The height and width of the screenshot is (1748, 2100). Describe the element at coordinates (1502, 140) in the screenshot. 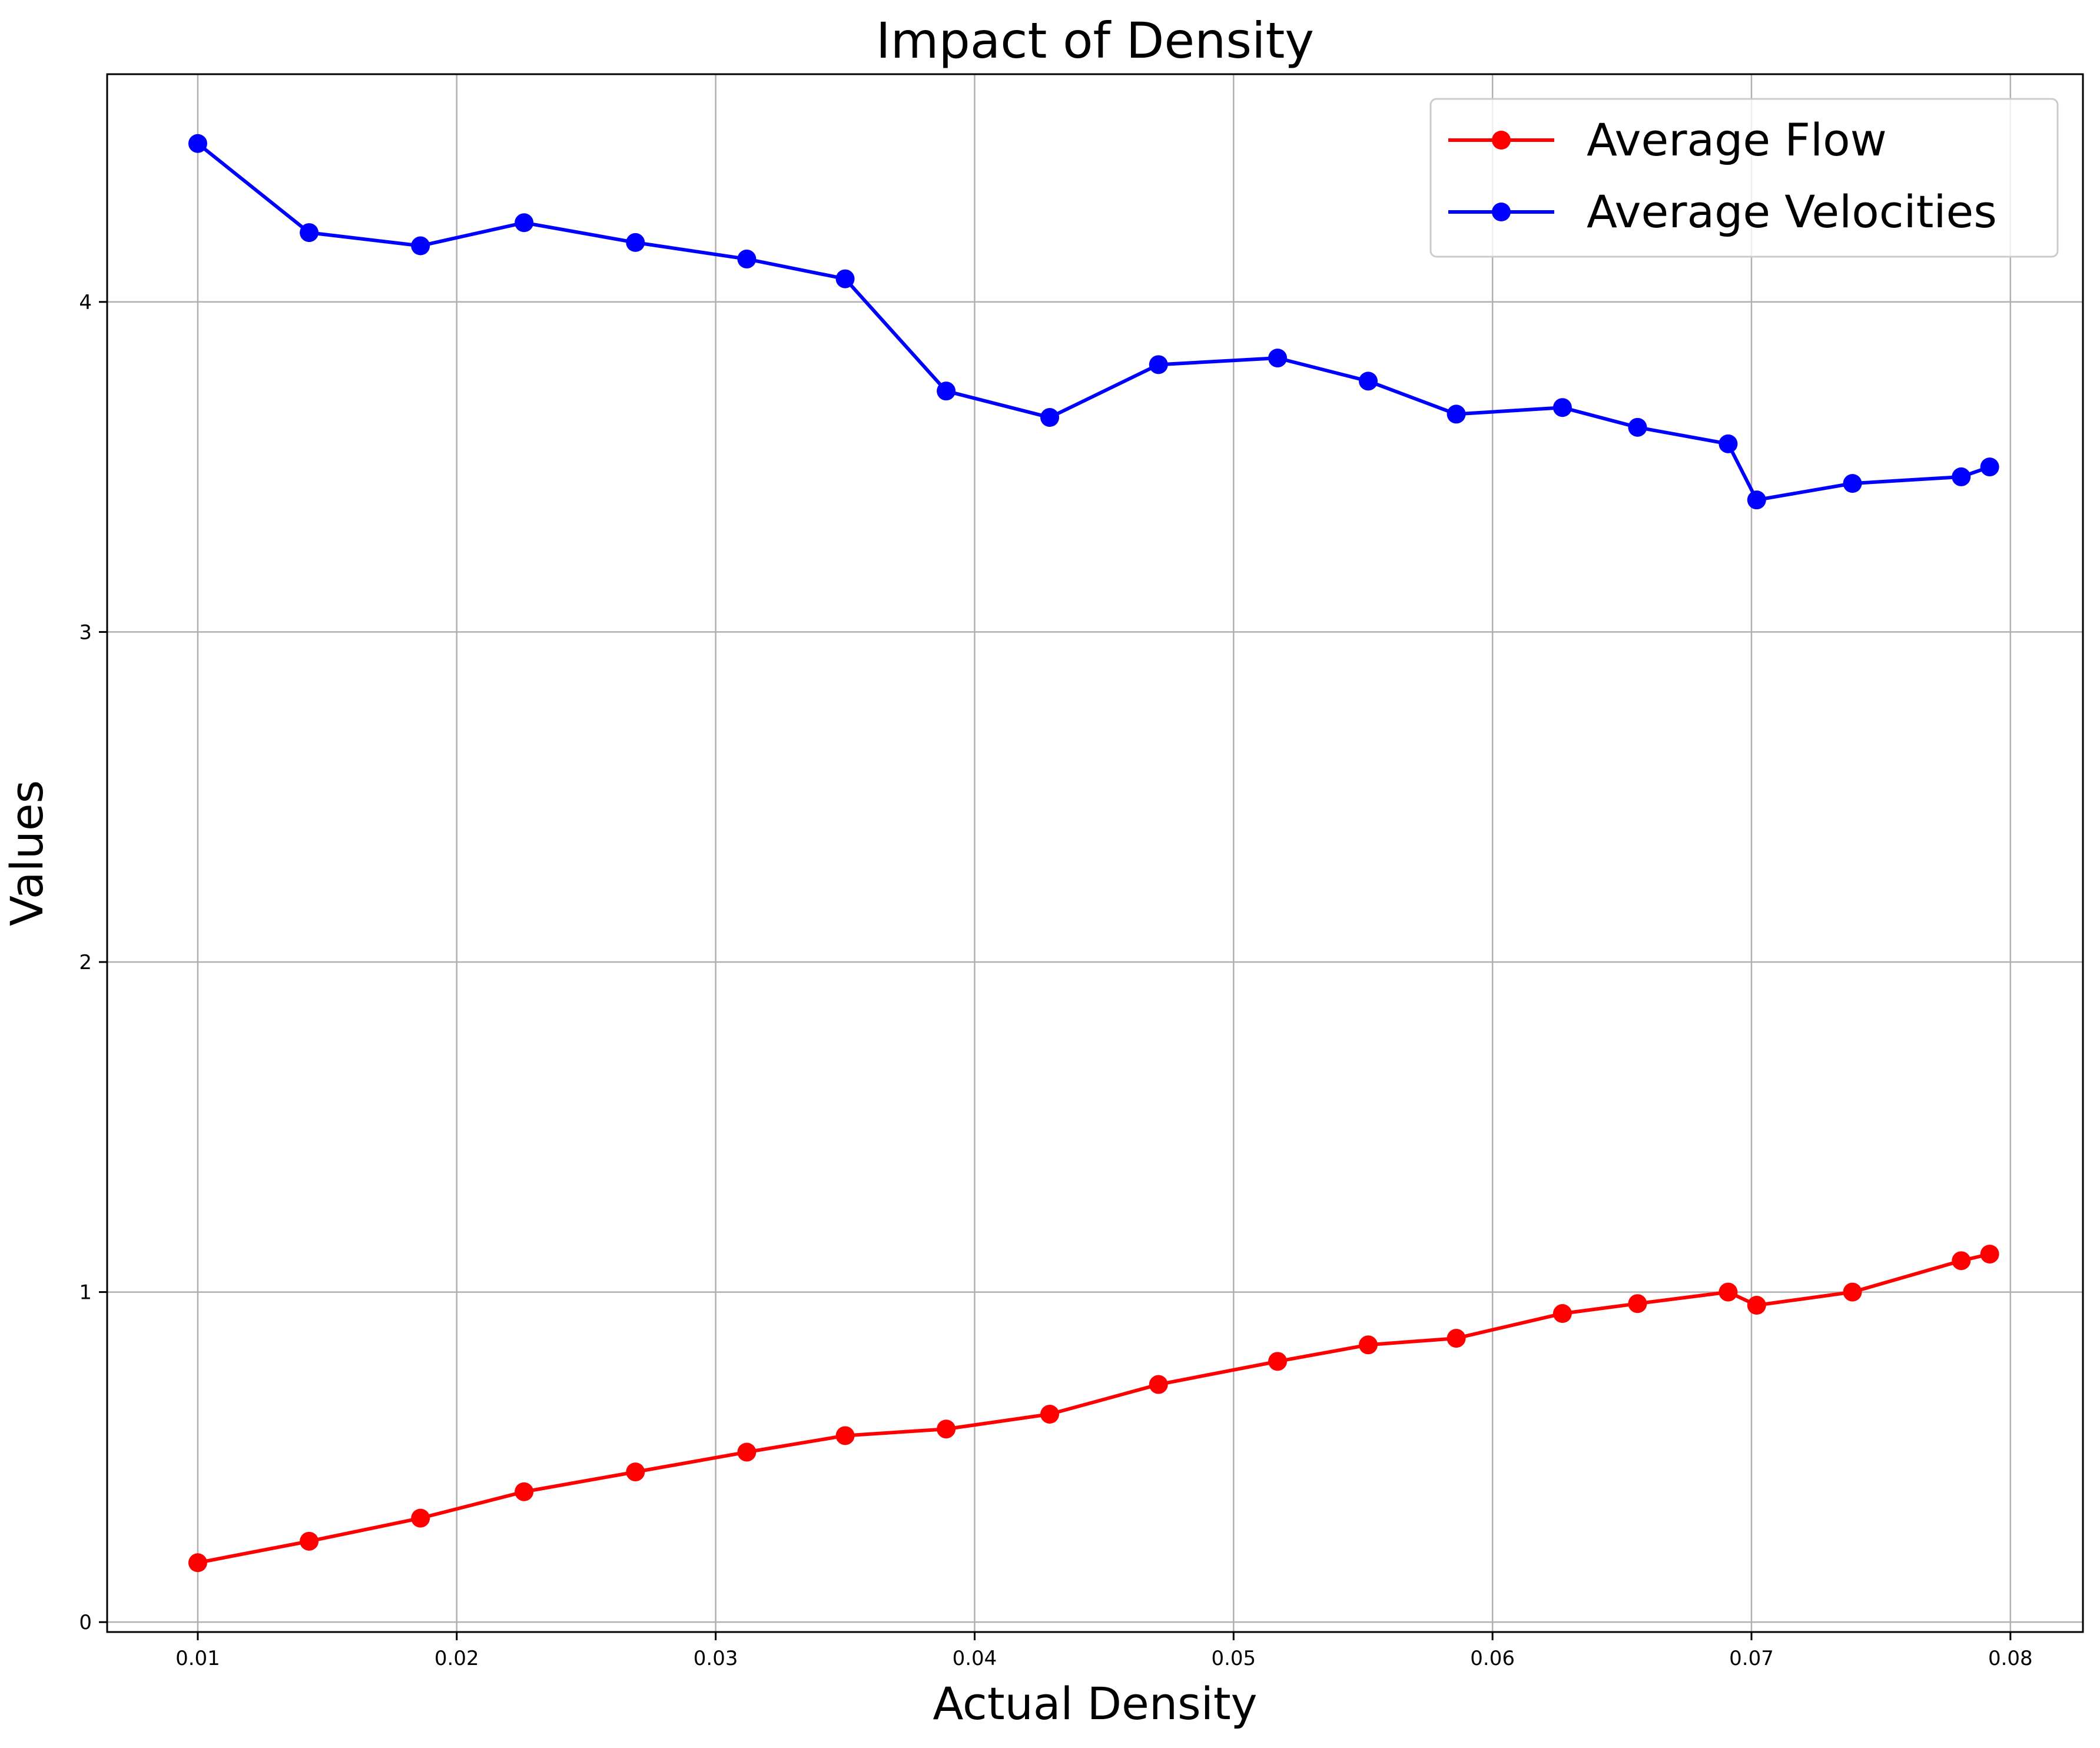

I see `legend-average-flow-marker` at that location.